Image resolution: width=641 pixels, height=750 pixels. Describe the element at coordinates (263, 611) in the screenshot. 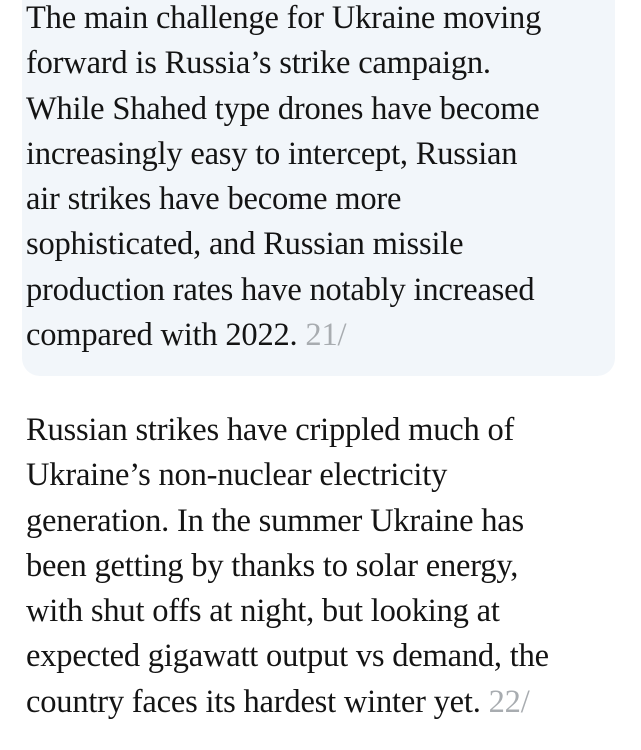

I see `text-line: with shut offs at night, but looking at` at that location.